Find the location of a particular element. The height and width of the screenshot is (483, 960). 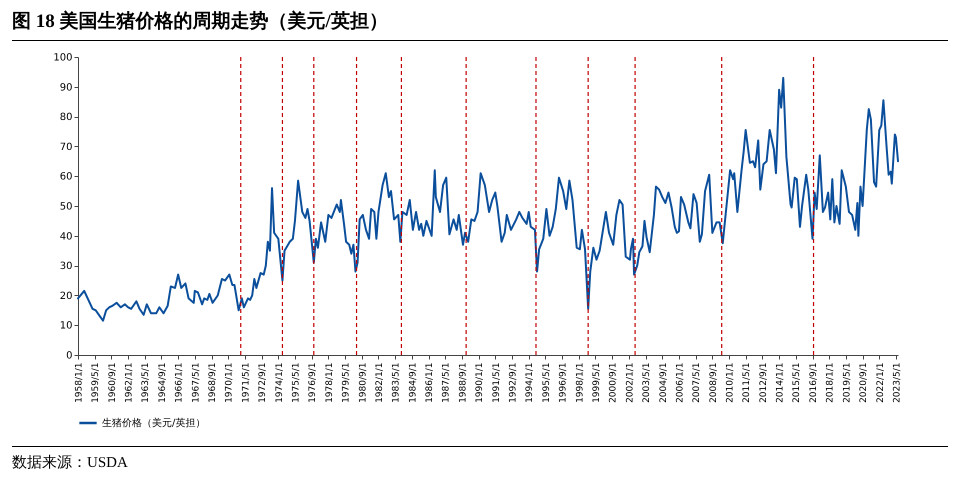

x-tick-label: 1975/5/1 is located at coordinates (296, 382).